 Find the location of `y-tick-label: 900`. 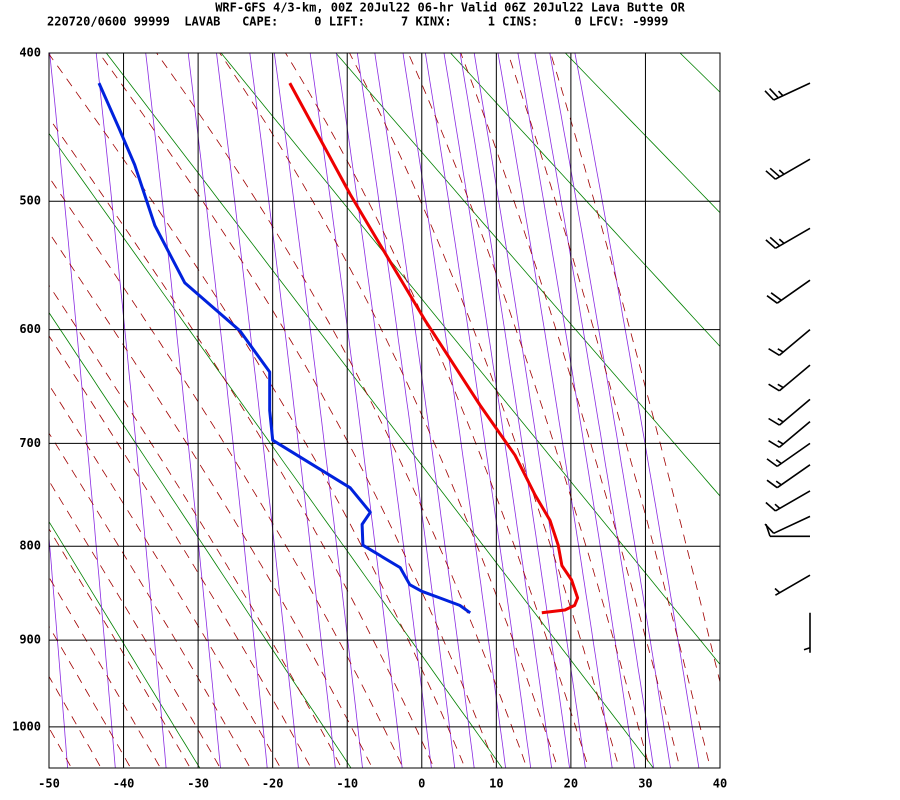

y-tick-label: 900 is located at coordinates (30, 640).